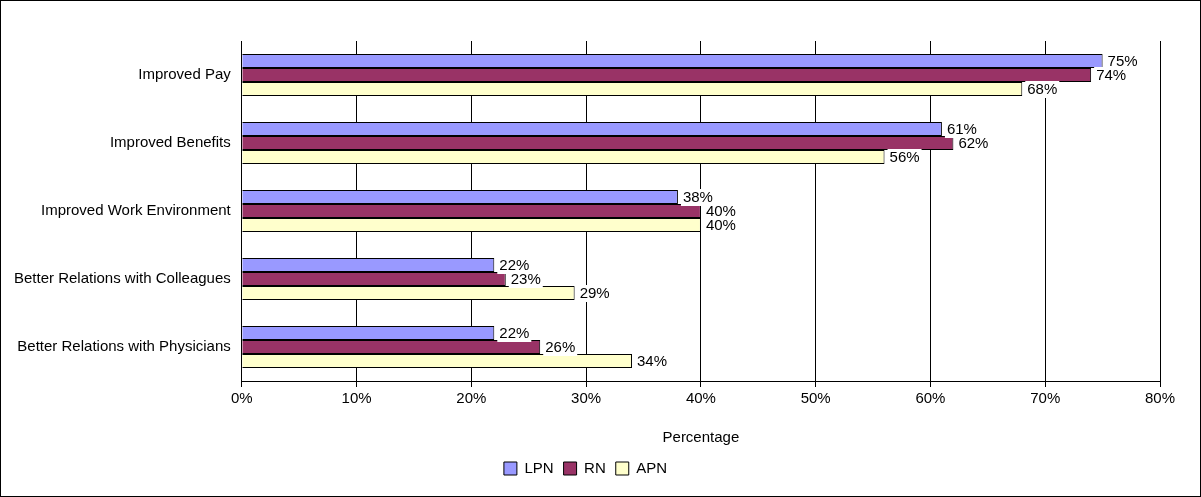 Image resolution: width=1201 pixels, height=497 pixels. What do you see at coordinates (930, 398) in the screenshot?
I see `x-tick-label: 60%` at bounding box center [930, 398].